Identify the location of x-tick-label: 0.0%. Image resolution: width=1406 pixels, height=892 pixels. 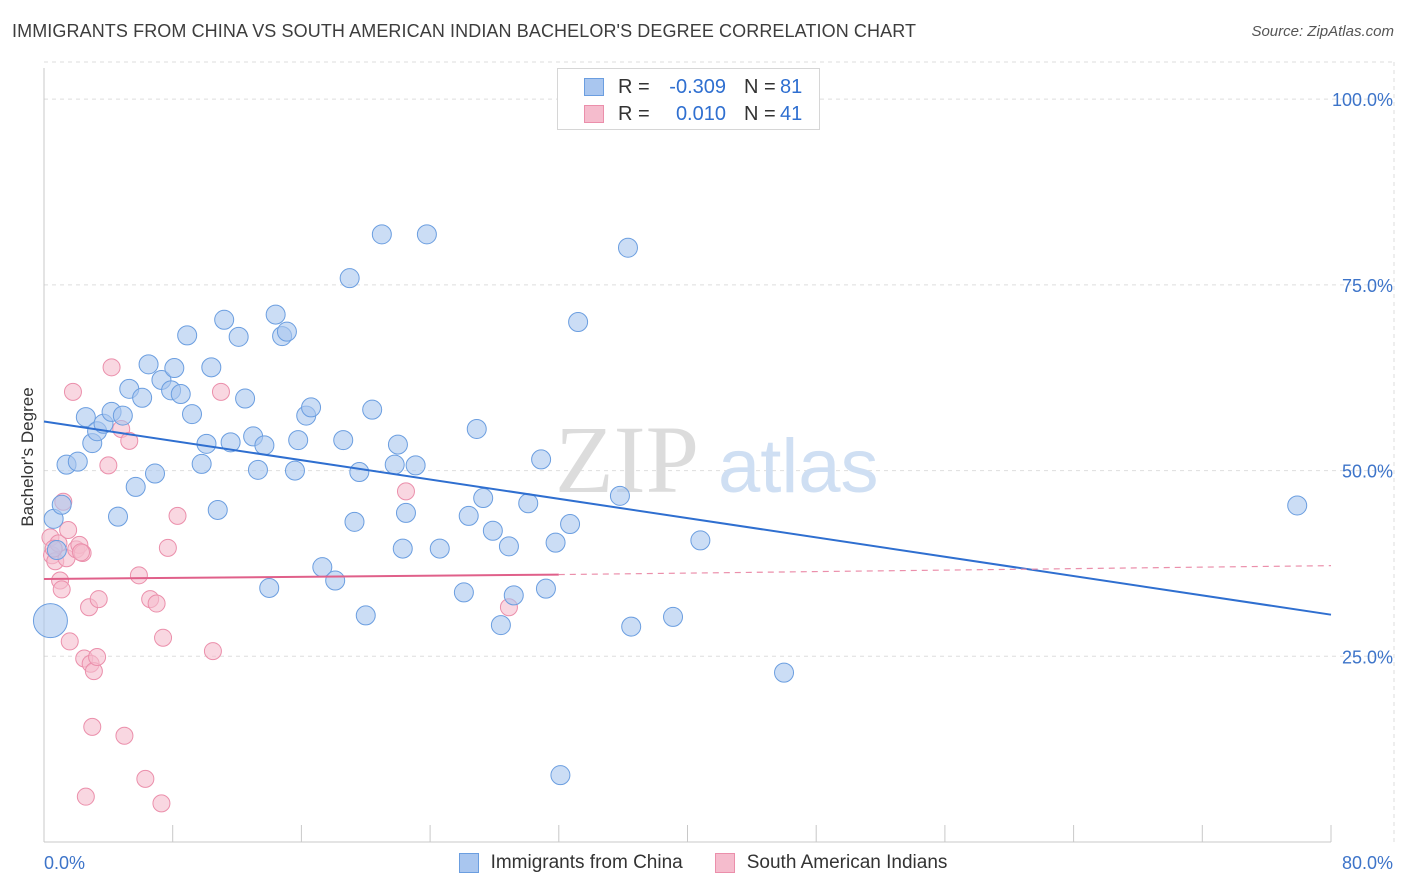
(64, 863).